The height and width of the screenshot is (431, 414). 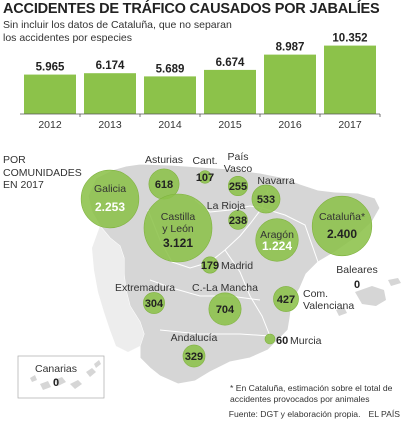 I want to click on bar-chart-x-axis: 2012 2013 2014 2015 2016 2017, so click(x=209, y=122).